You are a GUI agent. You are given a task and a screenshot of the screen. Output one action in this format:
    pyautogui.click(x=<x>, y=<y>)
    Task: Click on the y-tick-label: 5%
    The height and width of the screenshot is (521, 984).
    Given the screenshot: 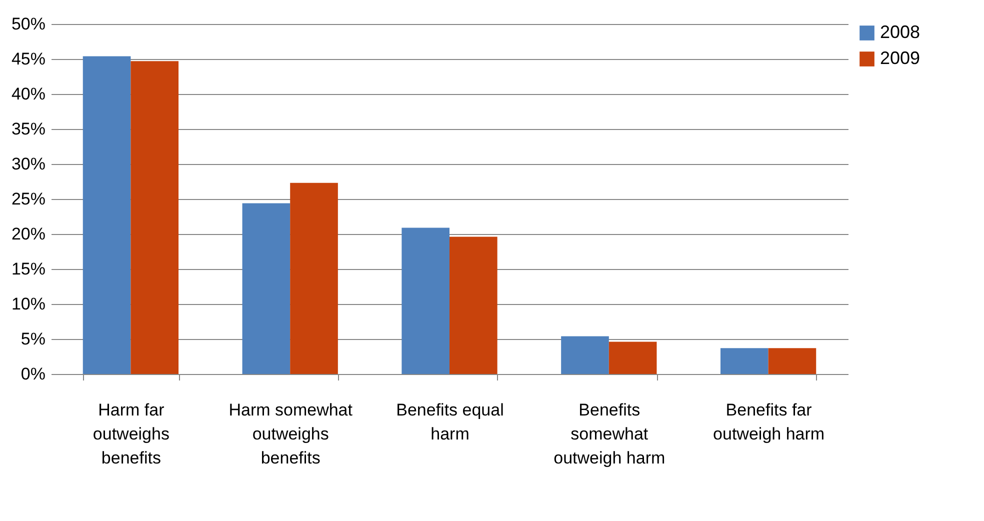 What is the action you would take?
    pyautogui.click(x=33, y=339)
    